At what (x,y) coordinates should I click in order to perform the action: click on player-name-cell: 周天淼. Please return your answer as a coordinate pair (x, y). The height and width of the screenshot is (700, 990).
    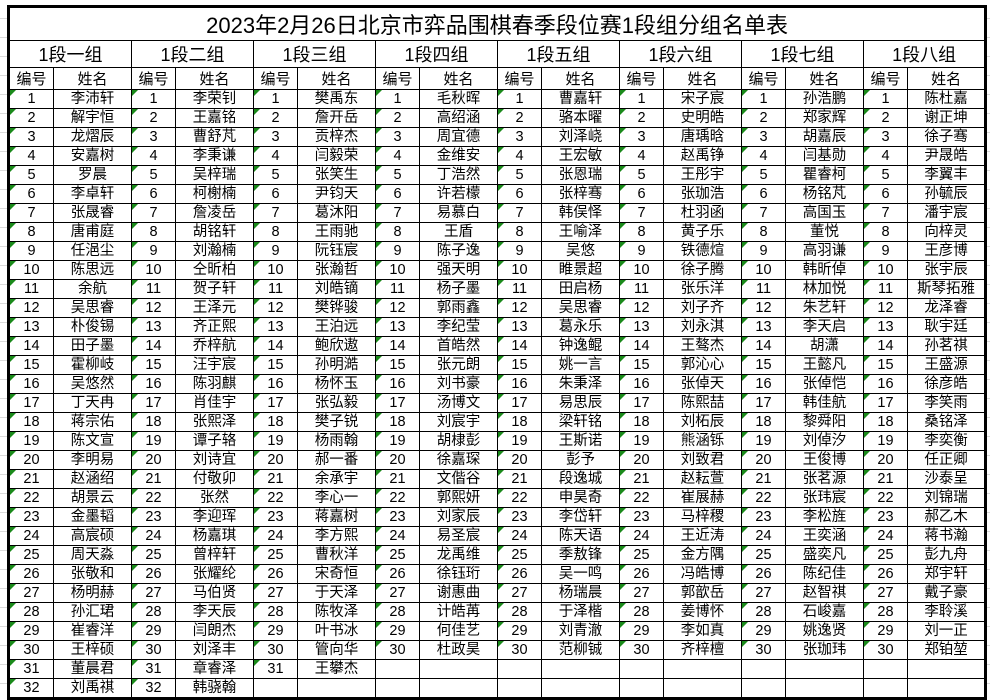
    Looking at the image, I should click on (92, 555).